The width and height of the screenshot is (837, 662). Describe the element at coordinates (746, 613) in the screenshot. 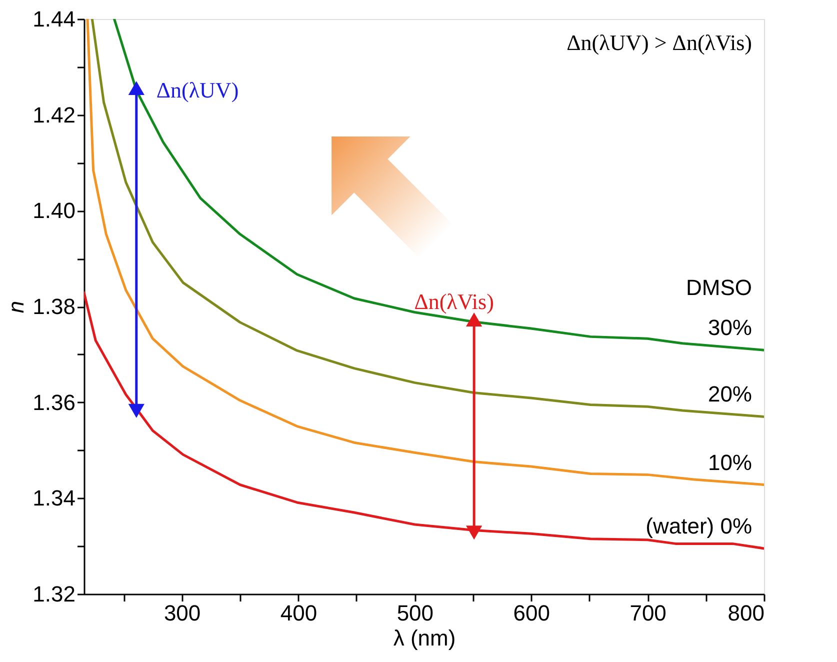

I see `x-tick-label: 800` at that location.